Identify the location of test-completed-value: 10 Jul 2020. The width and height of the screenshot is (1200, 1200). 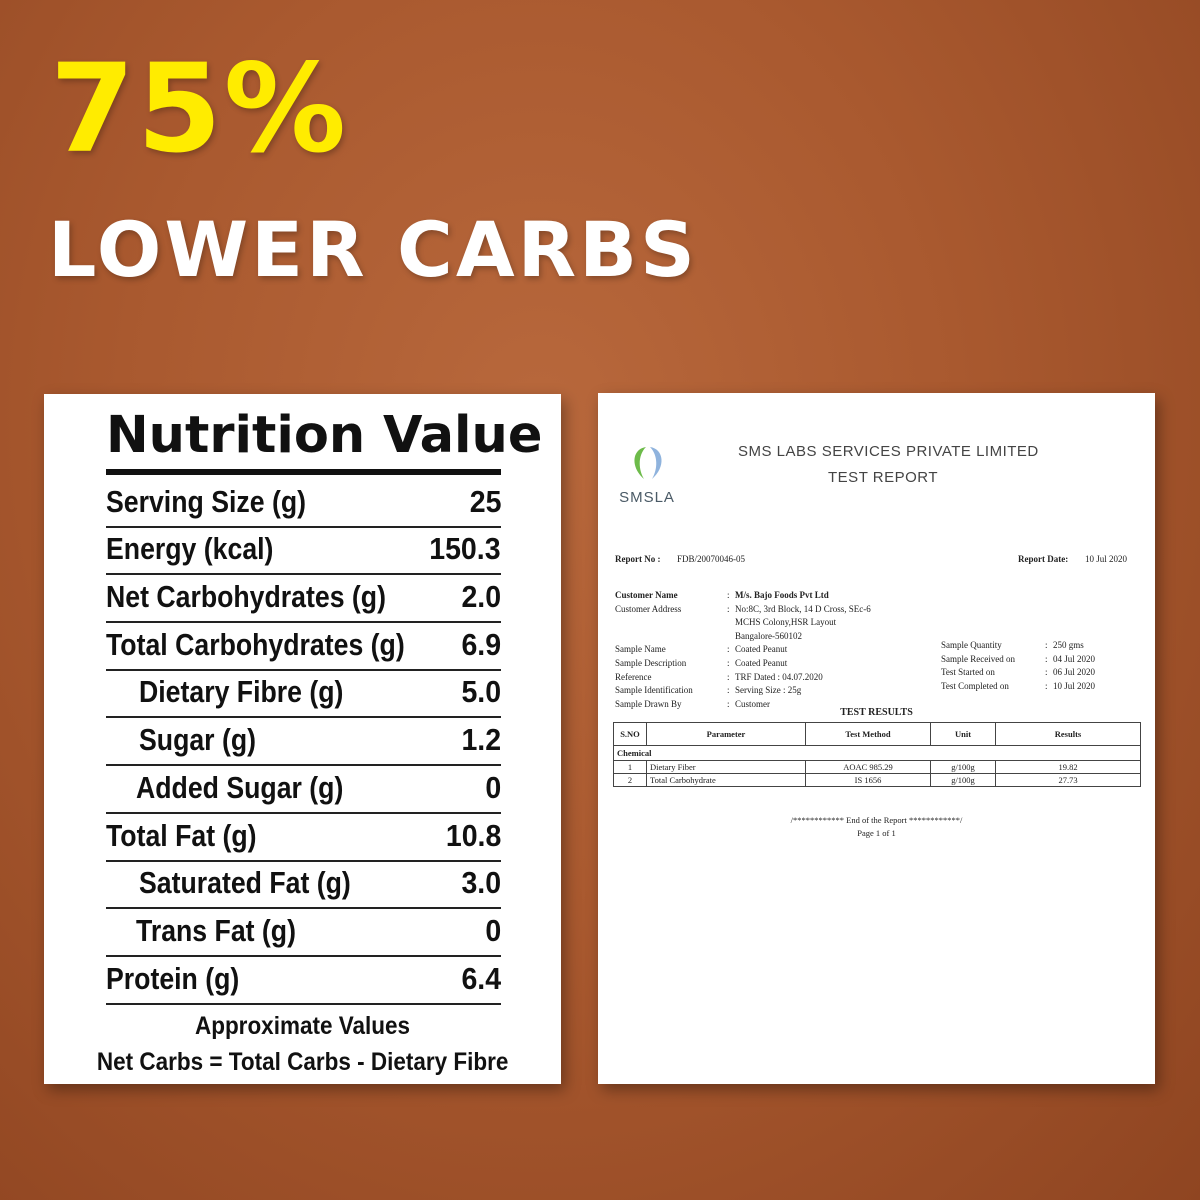
(1074, 685).